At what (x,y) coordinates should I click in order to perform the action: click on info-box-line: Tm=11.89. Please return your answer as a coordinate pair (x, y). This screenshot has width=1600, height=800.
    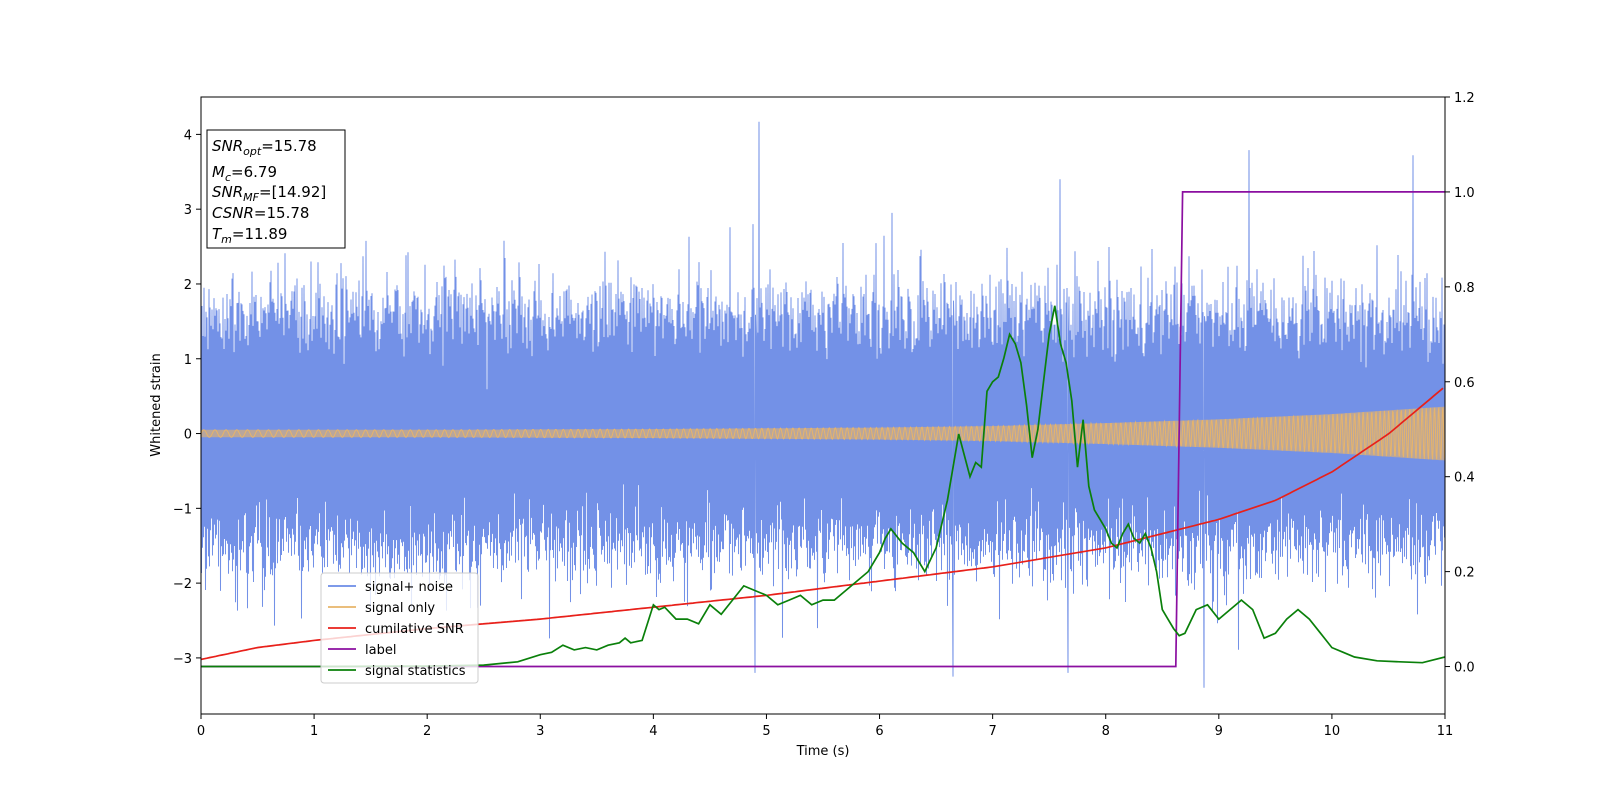
    Looking at the image, I should click on (249, 235).